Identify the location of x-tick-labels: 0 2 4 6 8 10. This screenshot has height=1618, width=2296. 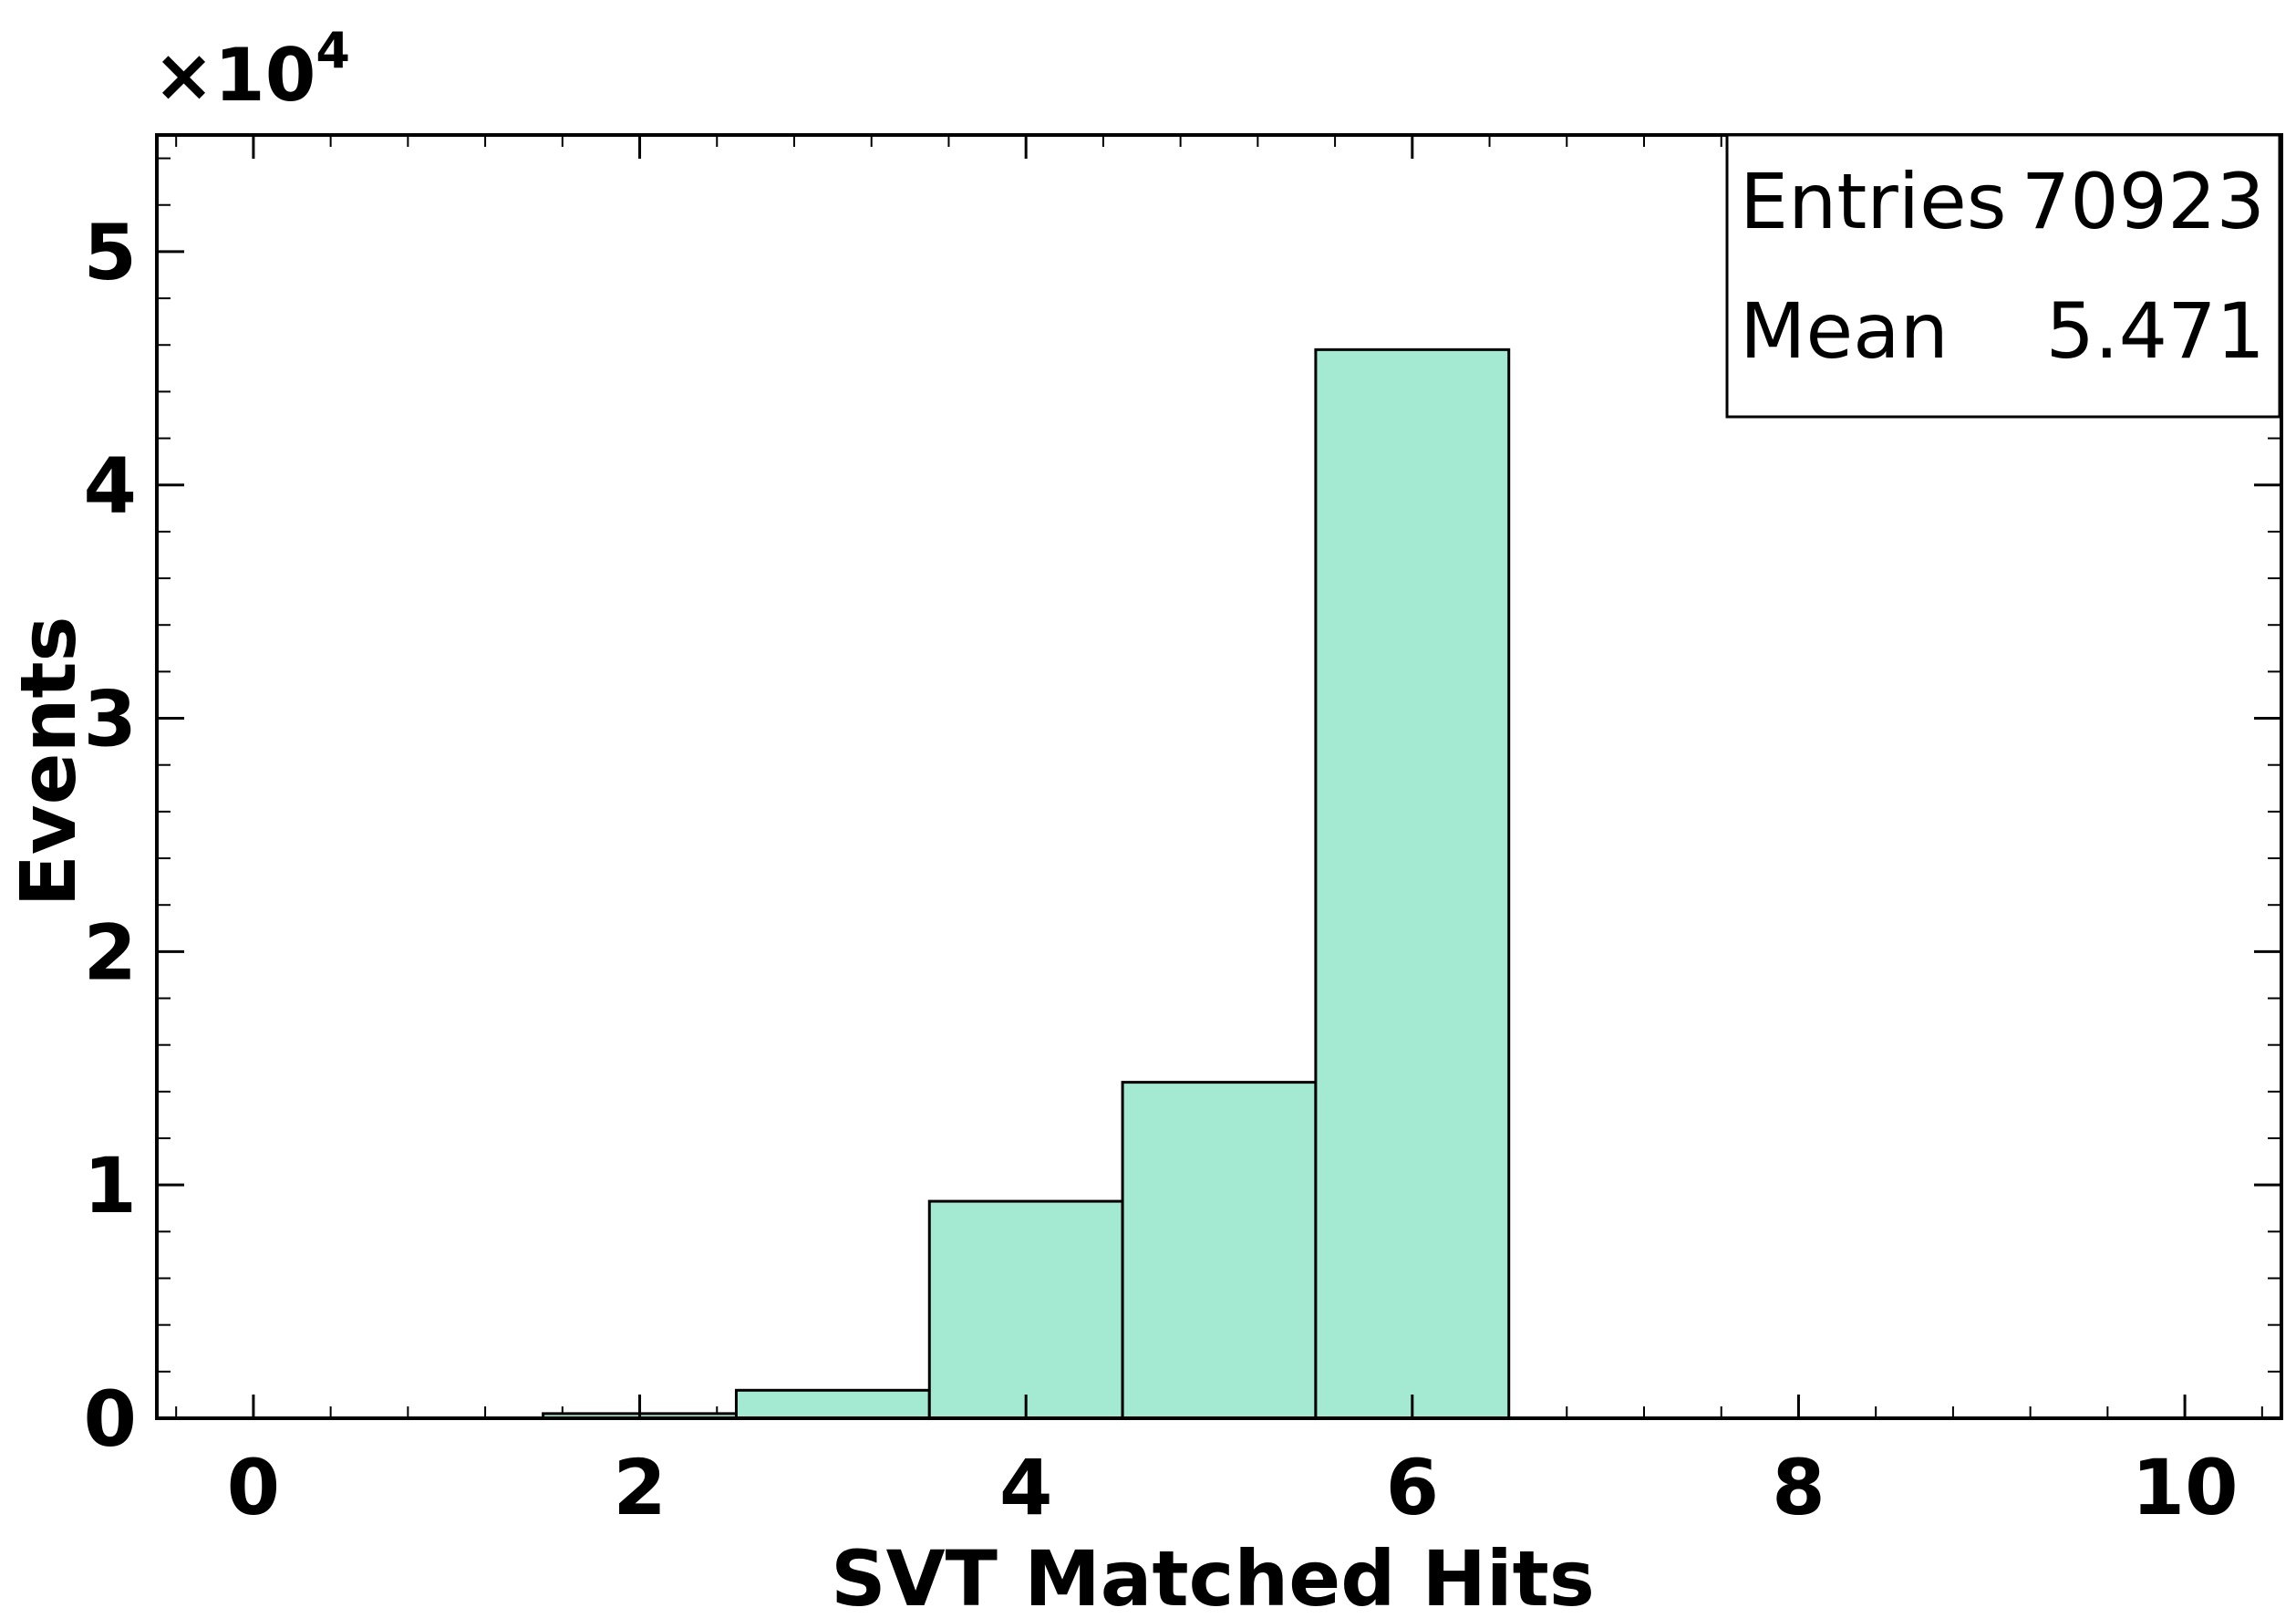
(1233, 1487).